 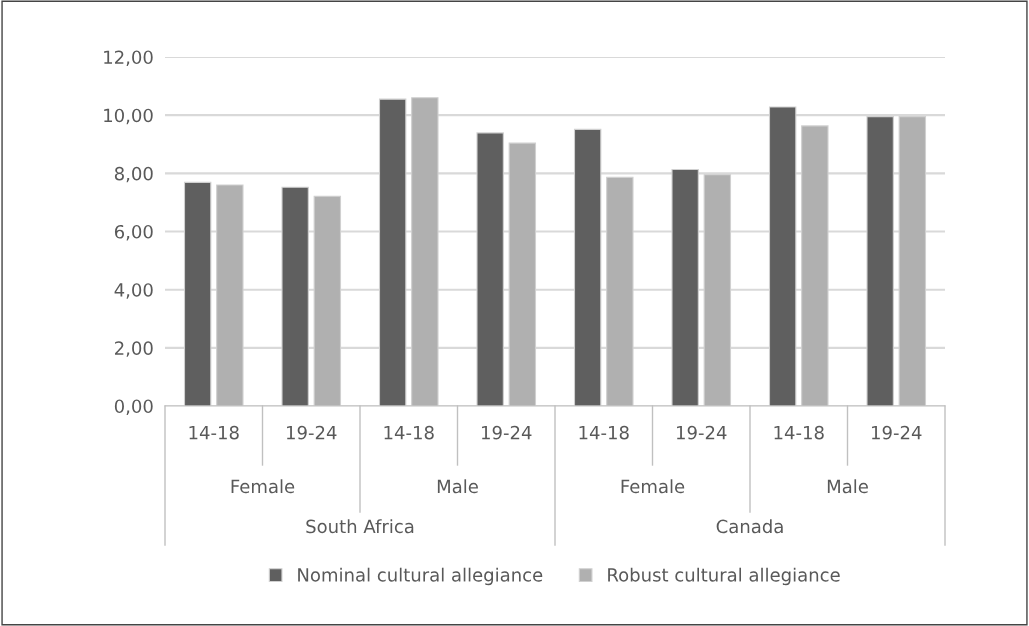 What do you see at coordinates (749, 526) in the screenshot?
I see `text: Canada` at bounding box center [749, 526].